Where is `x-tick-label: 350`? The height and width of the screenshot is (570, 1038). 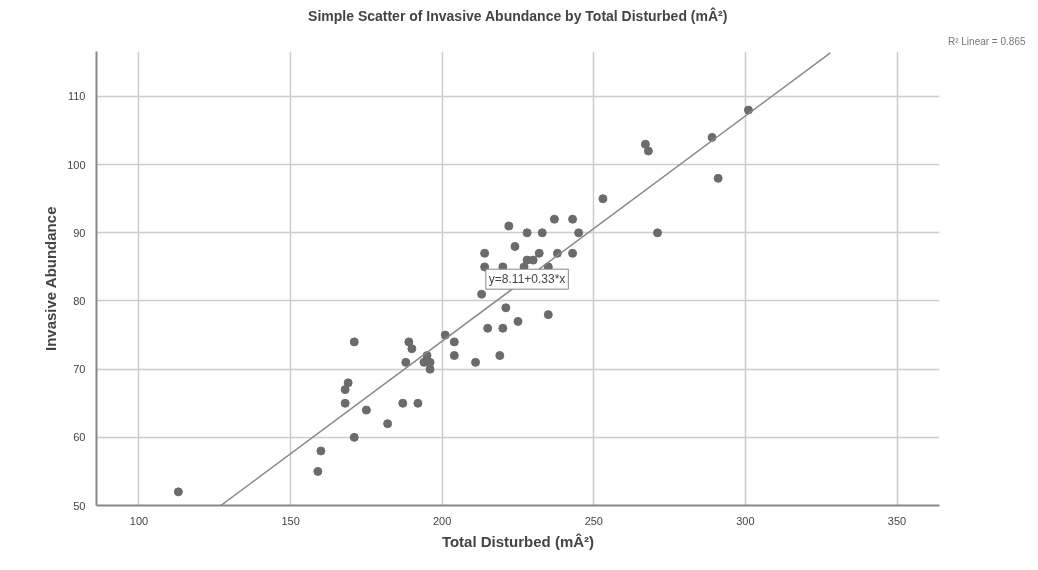 x-tick-label: 350 is located at coordinates (897, 520).